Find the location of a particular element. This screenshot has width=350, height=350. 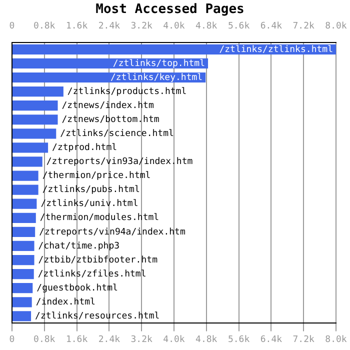

x2-tick-label: 0.8k is located at coordinates (45, 339).